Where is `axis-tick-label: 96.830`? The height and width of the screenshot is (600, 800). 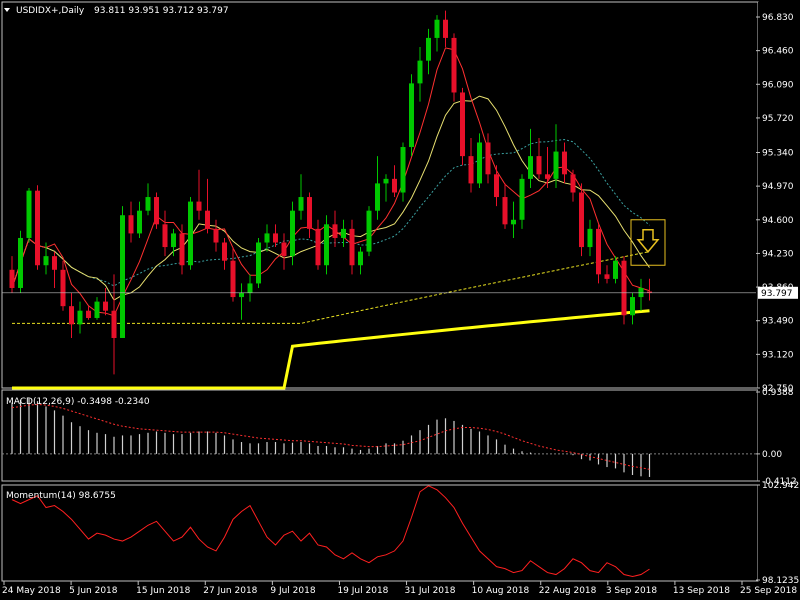
axis-tick-label: 96.830 is located at coordinates (778, 18).